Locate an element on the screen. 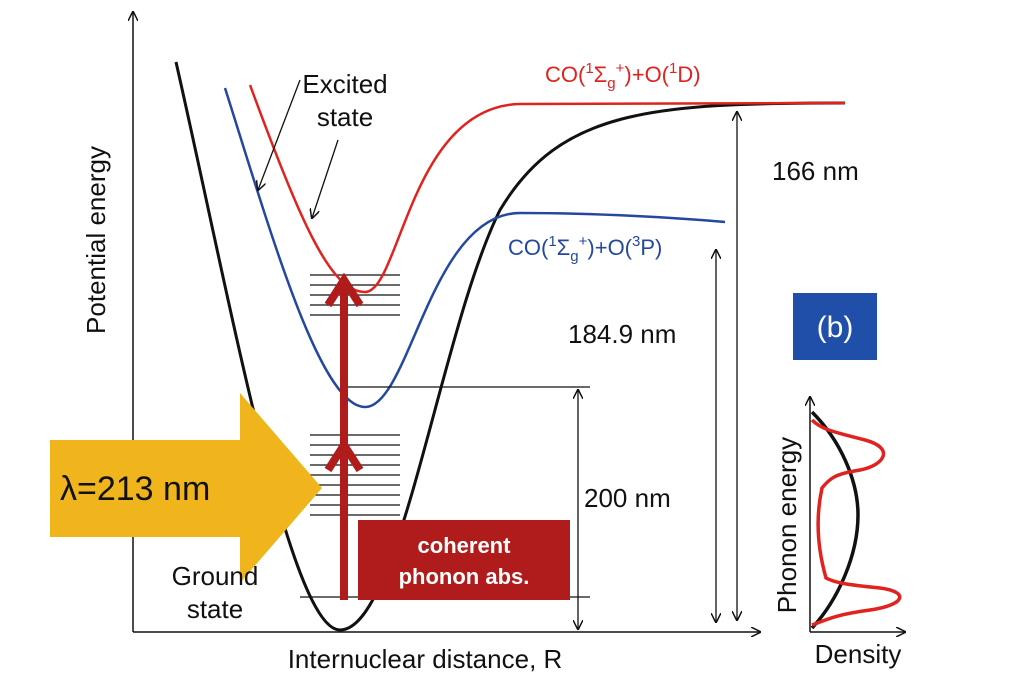 The width and height of the screenshot is (1024, 700). phonon-box-text: phonon abs. is located at coordinates (464, 576).